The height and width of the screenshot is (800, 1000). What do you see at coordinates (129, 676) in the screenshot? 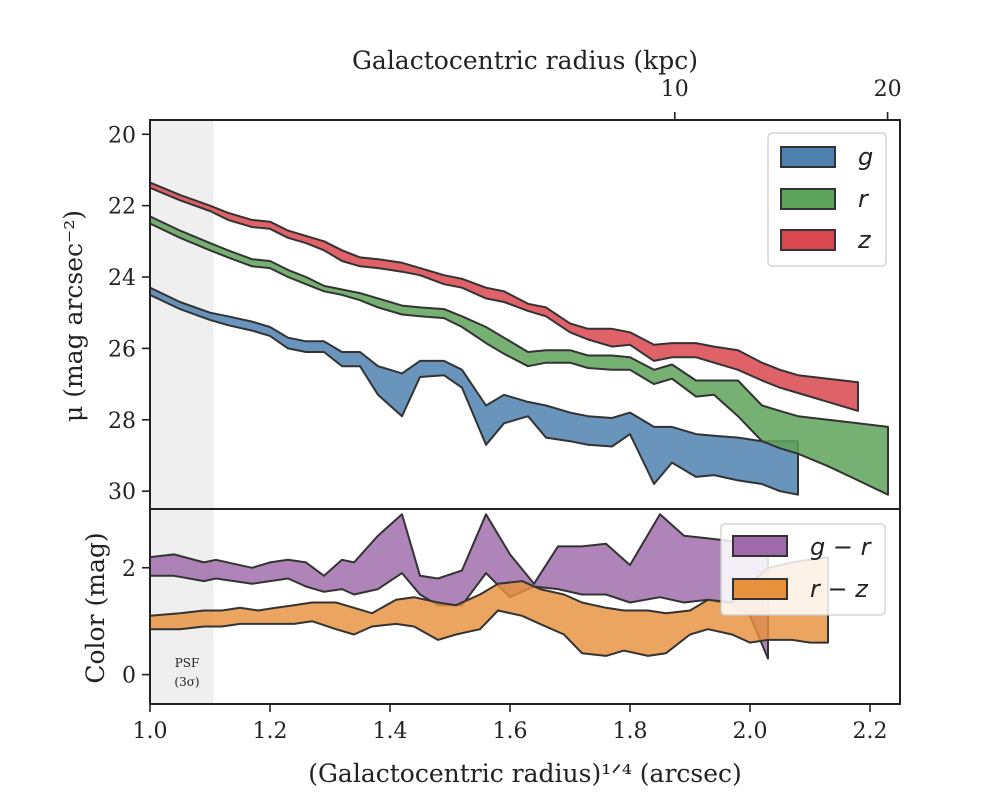
I see `bottom-y-tick-label: 0` at bounding box center [129, 676].